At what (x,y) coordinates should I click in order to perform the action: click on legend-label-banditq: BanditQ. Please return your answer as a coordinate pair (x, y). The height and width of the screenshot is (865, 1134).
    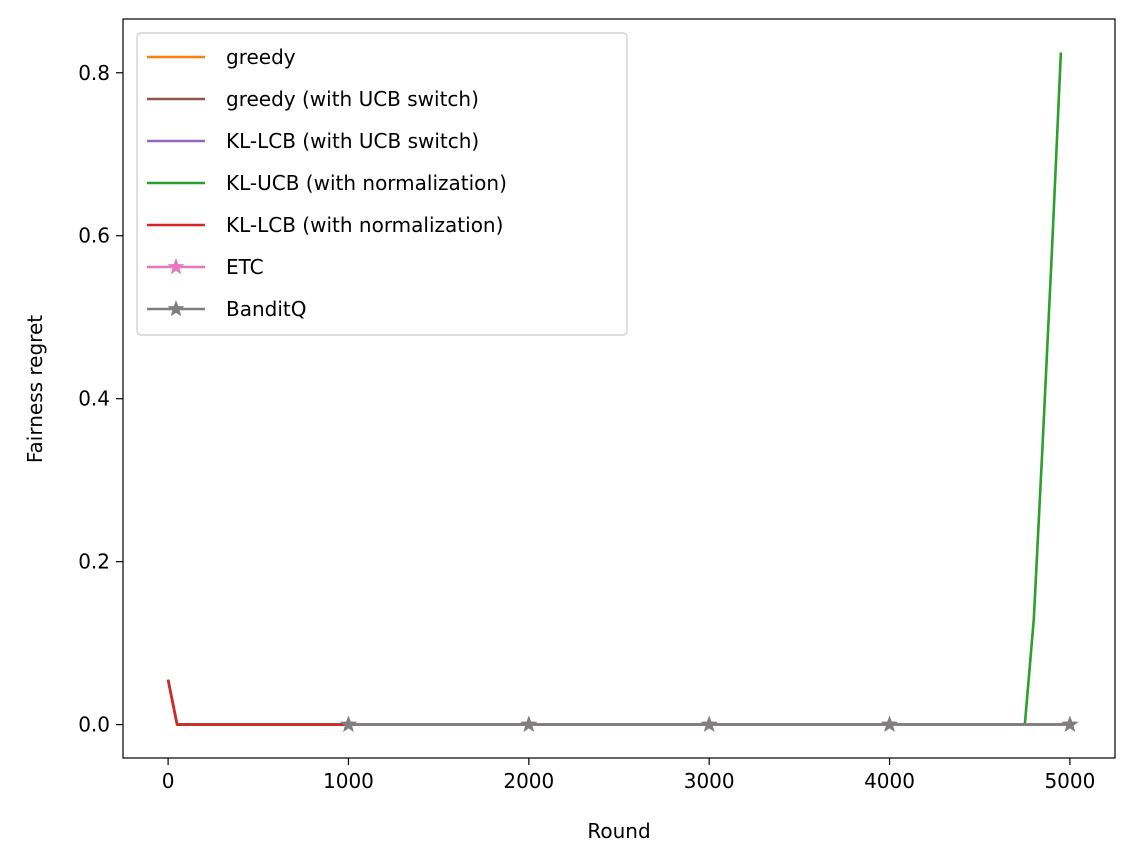
    Looking at the image, I should click on (266, 309).